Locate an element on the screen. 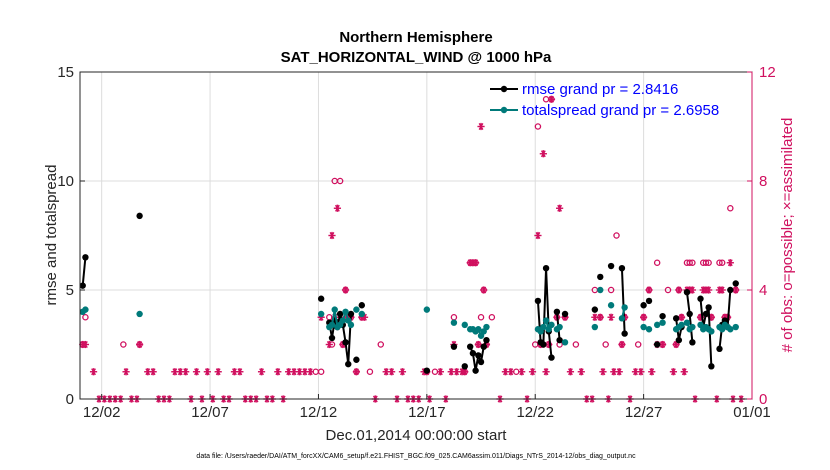  y-axis-left-label: rmse and totalspread is located at coordinates (51, 235).